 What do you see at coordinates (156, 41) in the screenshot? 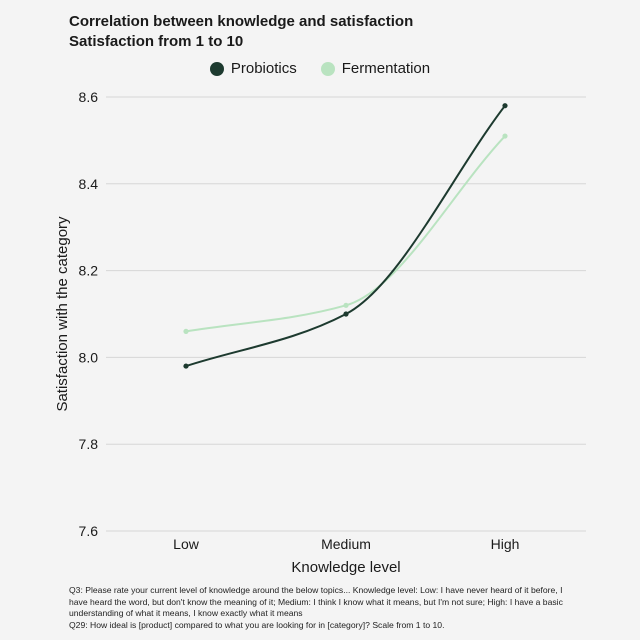
I see `subtitle-text: Satisfaction from 1 to 10` at bounding box center [156, 41].